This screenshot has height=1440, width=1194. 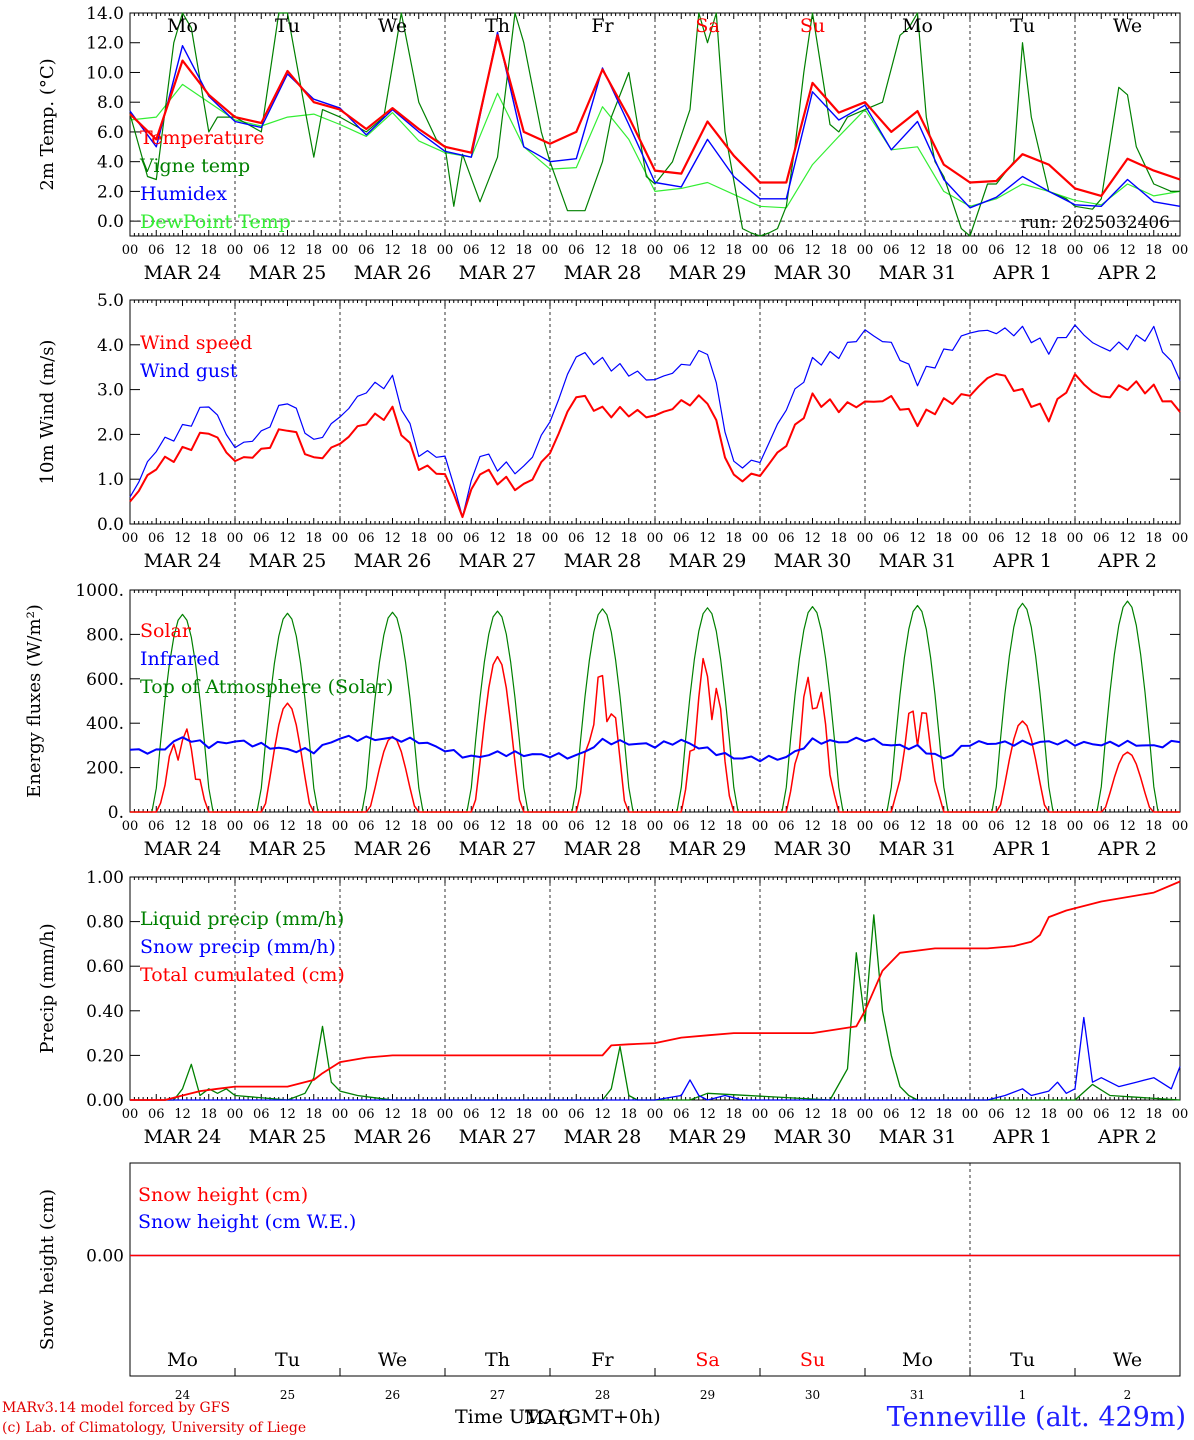 What do you see at coordinates (47, 412) in the screenshot?
I see `wind-y-axis-label: 10m Wind (m/s)` at bounding box center [47, 412].